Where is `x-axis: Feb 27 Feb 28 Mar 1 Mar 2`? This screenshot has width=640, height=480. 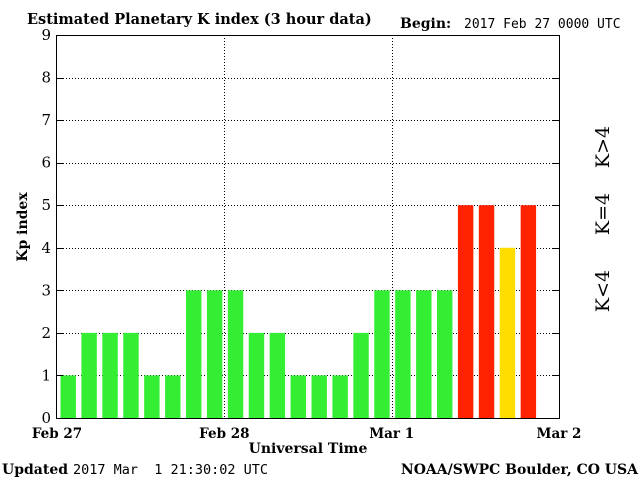
x-axis: Feb 27 Feb 28 Mar 1 Mar 2 is located at coordinates (307, 434).